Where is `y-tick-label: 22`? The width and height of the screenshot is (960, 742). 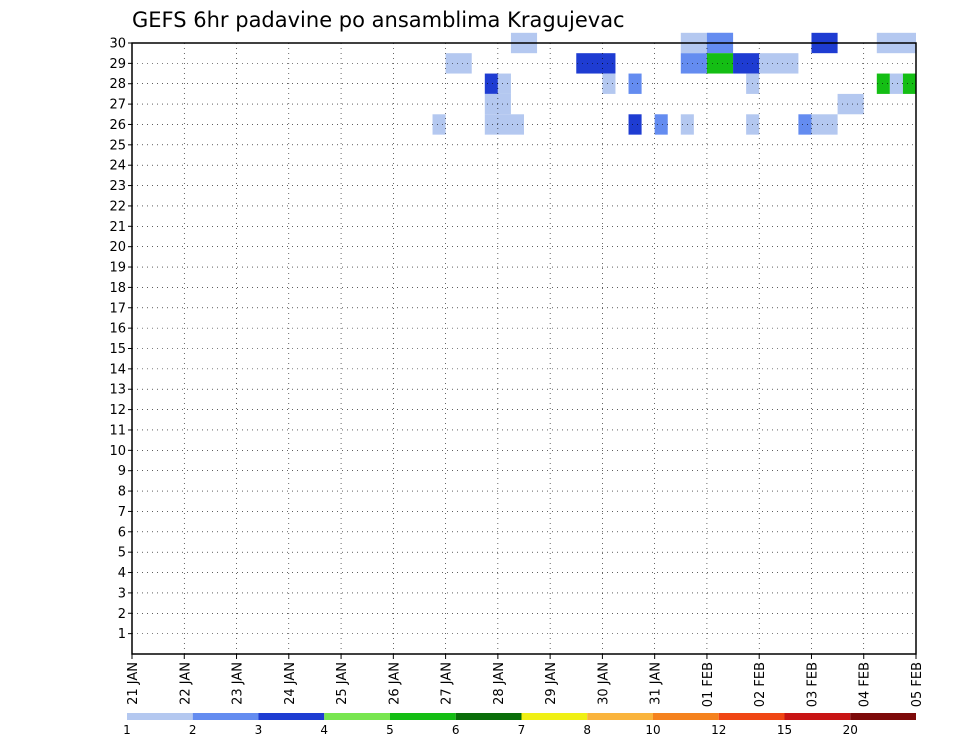
y-tick-label: 22 is located at coordinates (117, 206).